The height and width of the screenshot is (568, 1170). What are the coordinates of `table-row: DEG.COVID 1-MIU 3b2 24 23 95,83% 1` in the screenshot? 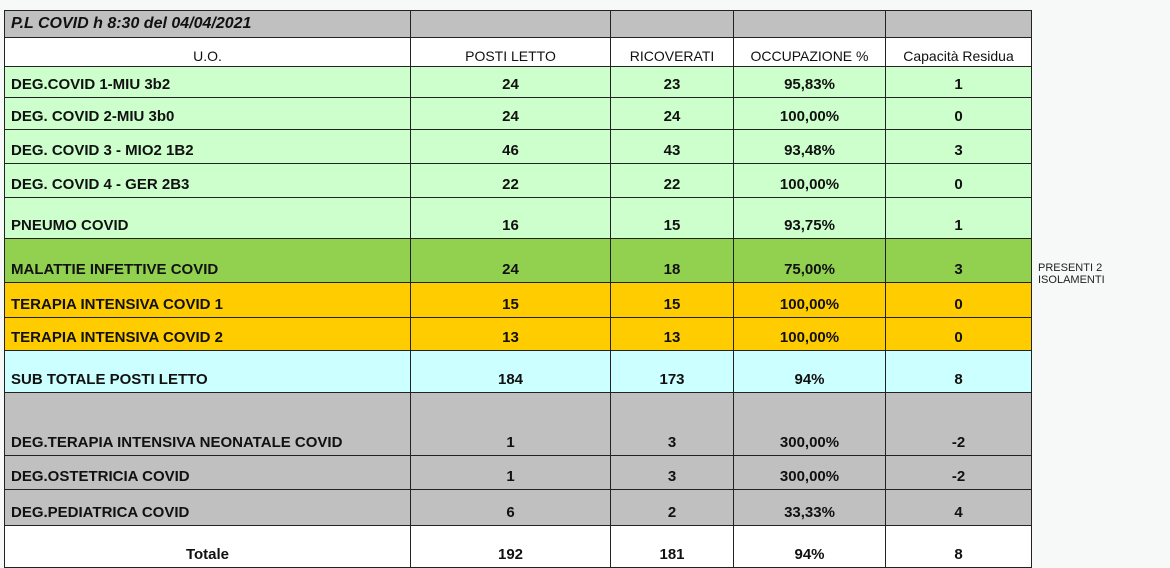 It's located at (518, 82).